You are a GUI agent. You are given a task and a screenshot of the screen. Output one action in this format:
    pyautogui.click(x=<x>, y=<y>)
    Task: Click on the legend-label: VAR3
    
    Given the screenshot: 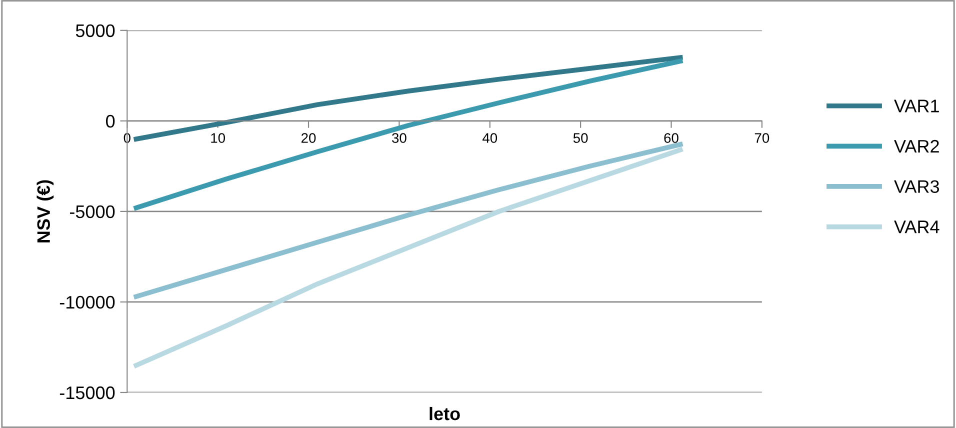 What is the action you would take?
    pyautogui.click(x=917, y=186)
    